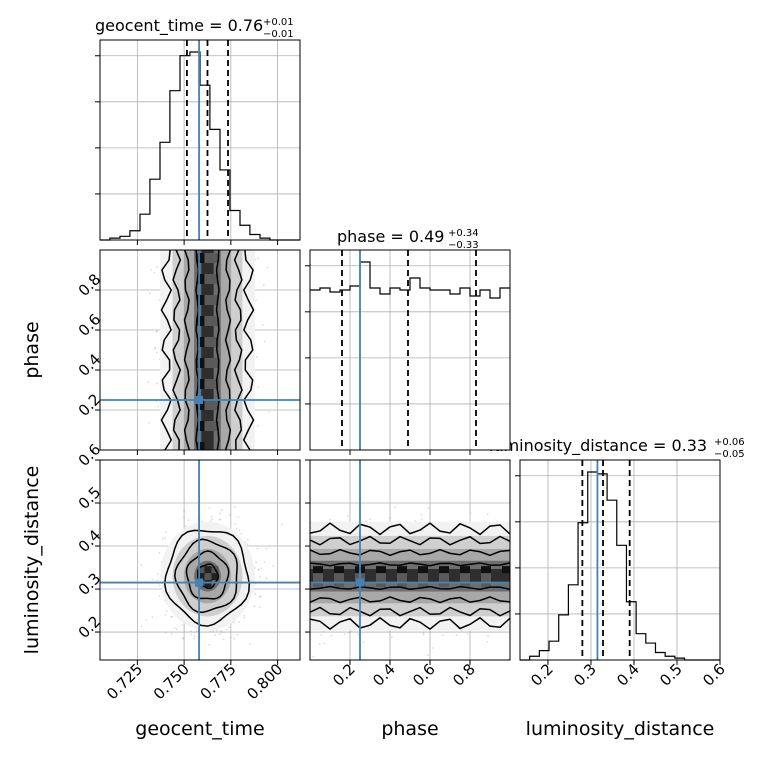 The width and height of the screenshot is (760, 760). Describe the element at coordinates (408, 239) in the screenshot. I see `title-phase: phase = 0.49 +0.34 −0.33` at that location.